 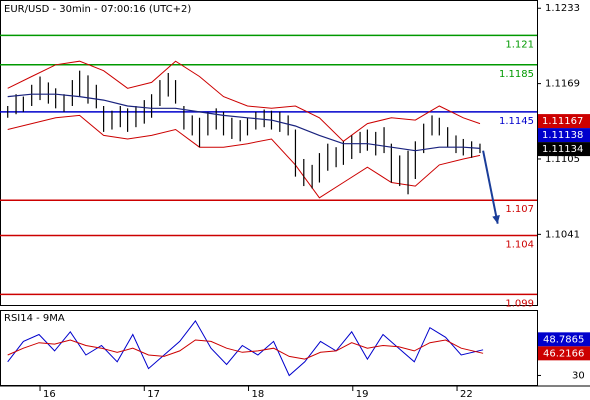 I want to click on forecast-arrow, so click(x=490, y=187).